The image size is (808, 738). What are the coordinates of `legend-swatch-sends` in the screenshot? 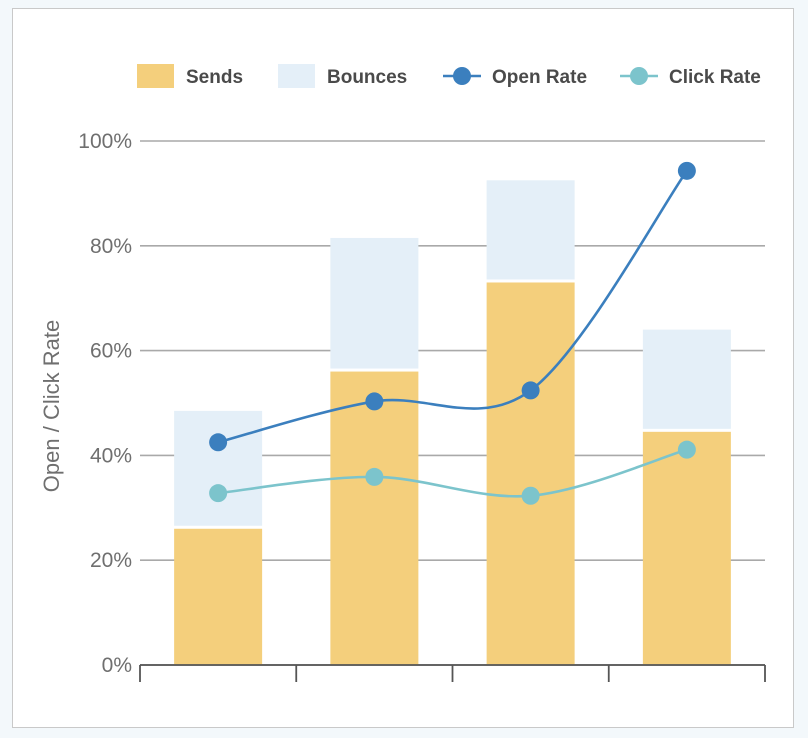 It's located at (155, 76).